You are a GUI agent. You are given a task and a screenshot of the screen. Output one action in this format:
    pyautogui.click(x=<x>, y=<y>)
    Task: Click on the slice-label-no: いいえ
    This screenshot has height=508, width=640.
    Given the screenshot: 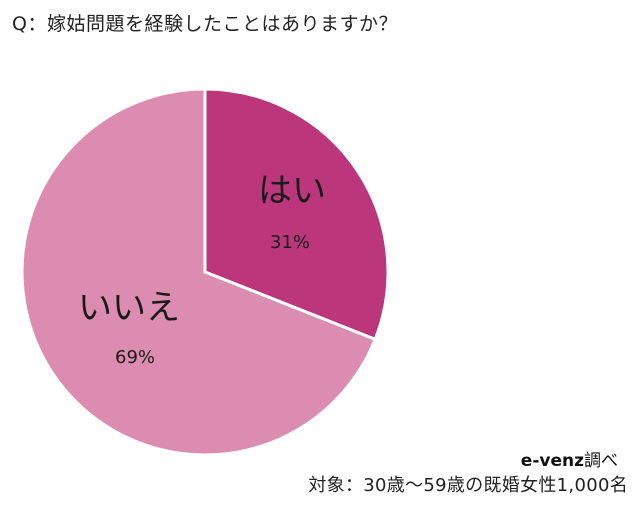 What is the action you would take?
    pyautogui.click(x=129, y=308)
    